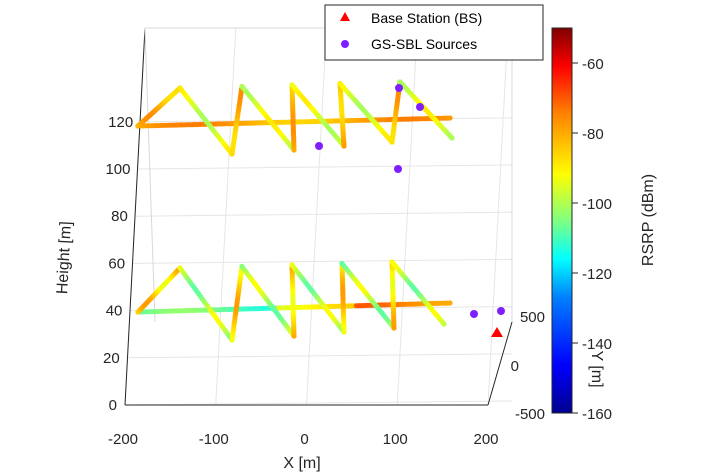 The height and width of the screenshot is (475, 718). Describe the element at coordinates (648, 220) in the screenshot. I see `colorbar-label: RSRP (dBm)` at that location.